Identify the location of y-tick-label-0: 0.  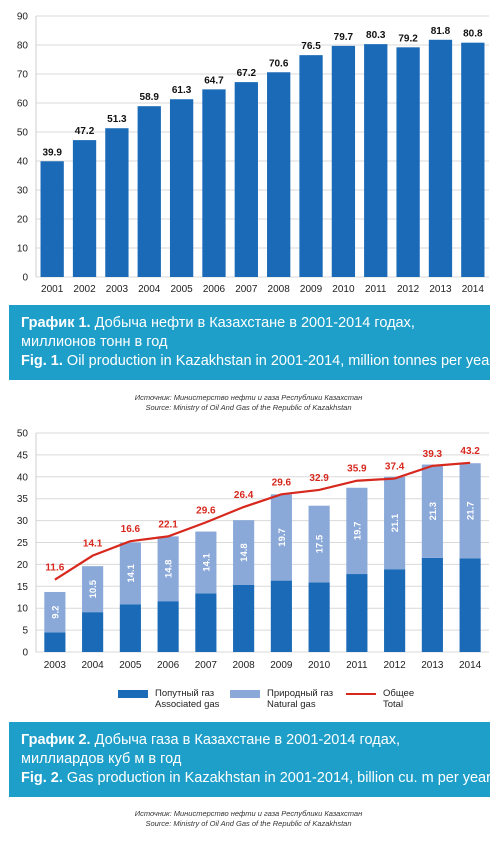
(25, 278).